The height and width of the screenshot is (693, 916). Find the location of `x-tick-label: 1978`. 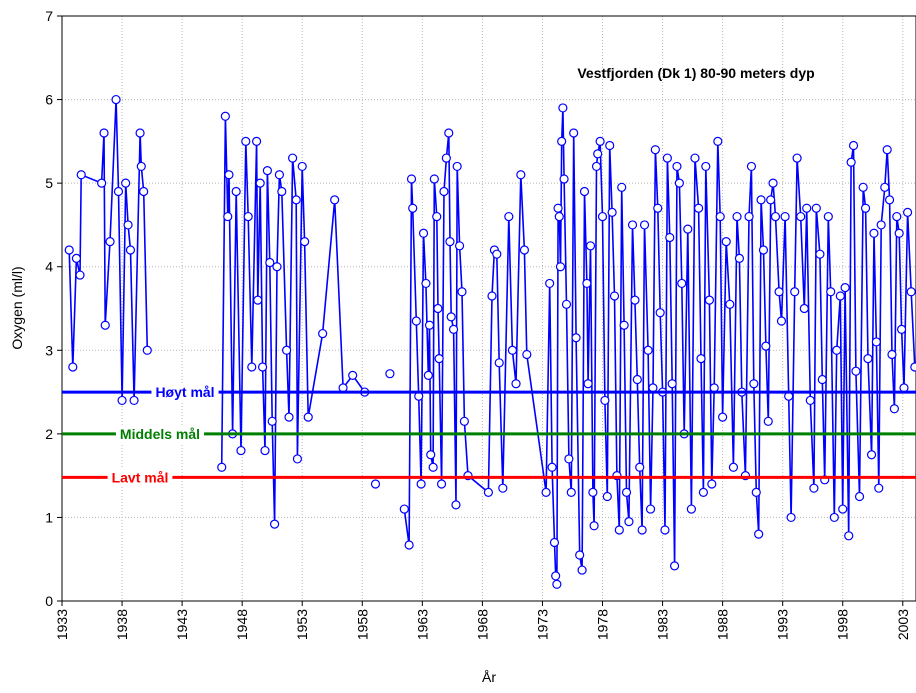

x-tick-label: 1978 is located at coordinates (603, 624).